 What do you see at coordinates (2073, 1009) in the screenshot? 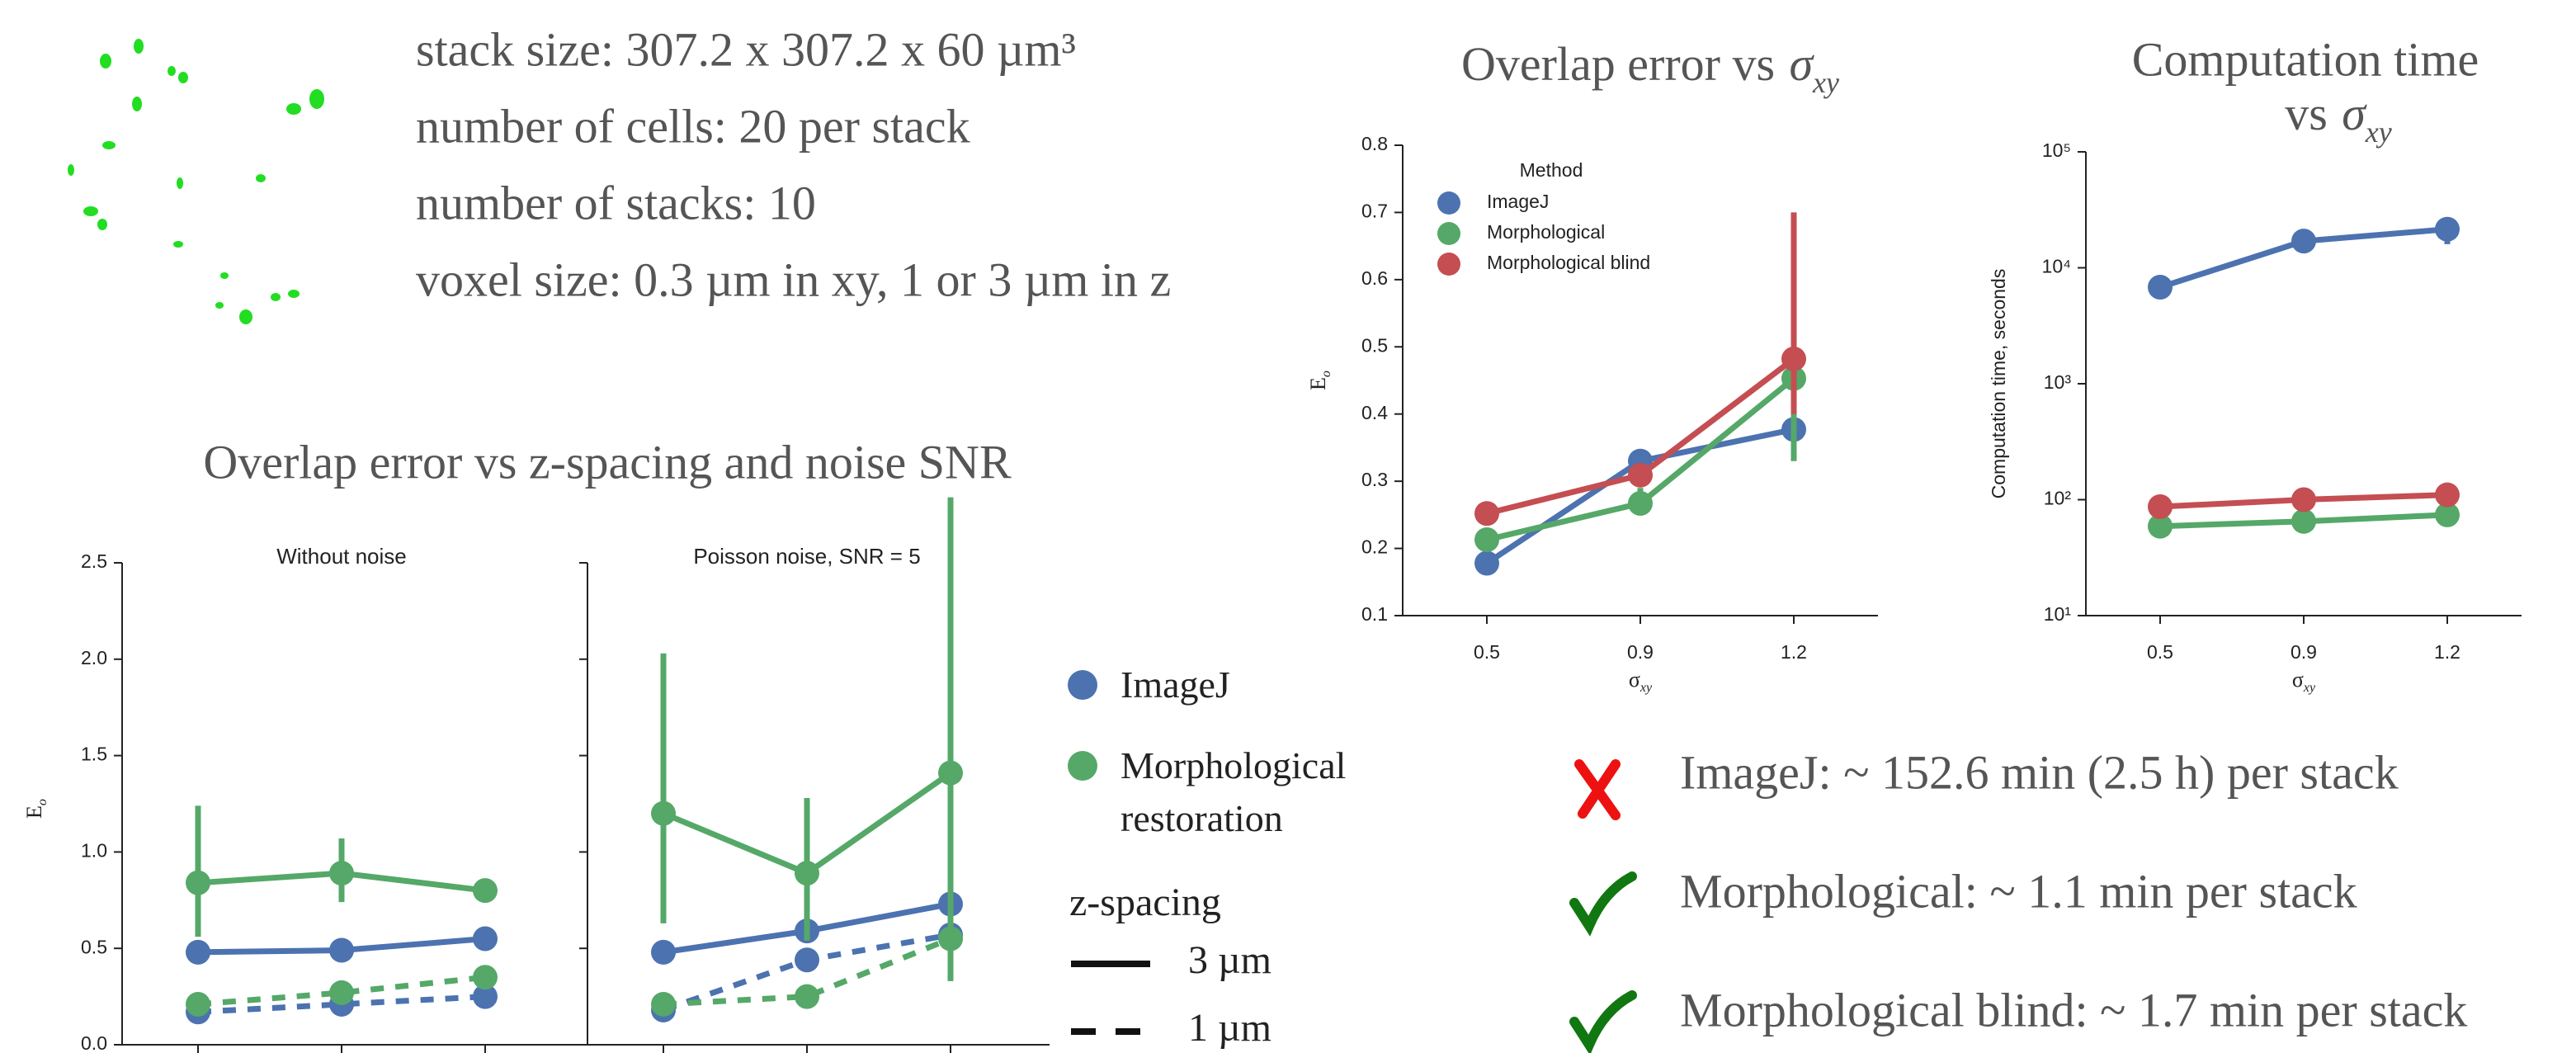
I see `timing-line: Morphological blind: ~ 1.7 min per stack` at bounding box center [2073, 1009].